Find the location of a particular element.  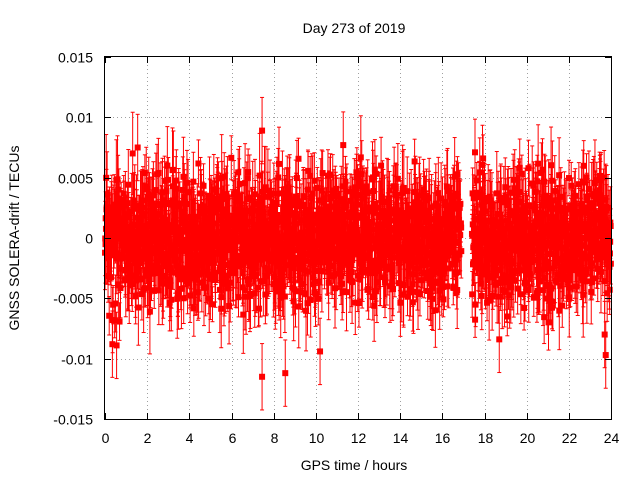

chart-title: Day 273 of 2019 is located at coordinates (354, 28).